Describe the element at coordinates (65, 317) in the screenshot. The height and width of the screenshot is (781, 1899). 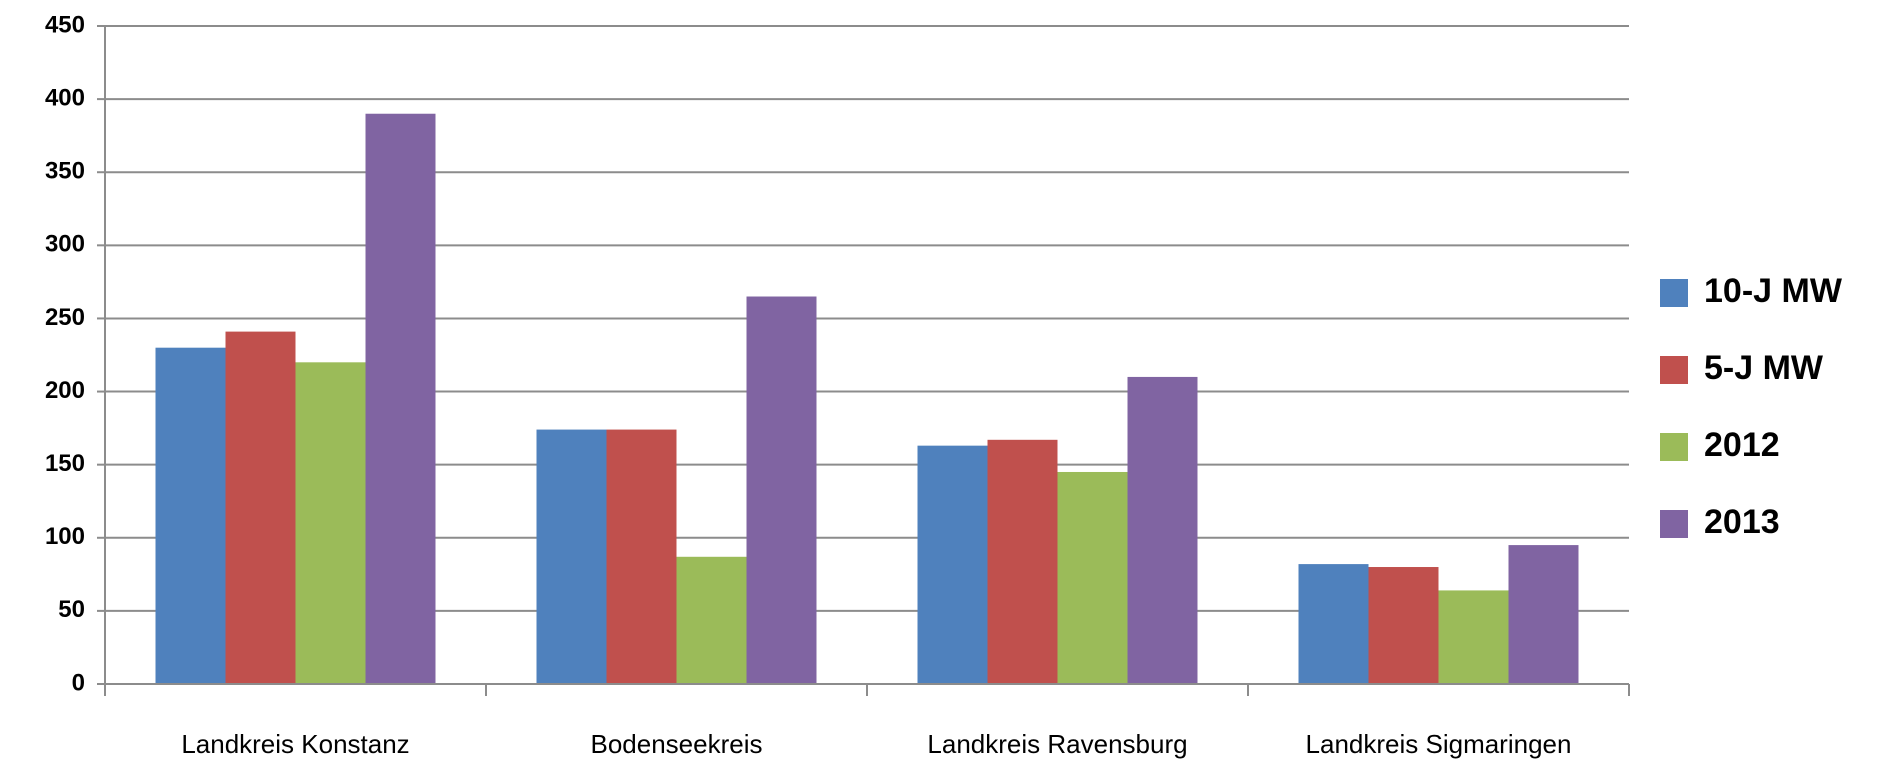
I see `y-tick-label: 250` at that location.